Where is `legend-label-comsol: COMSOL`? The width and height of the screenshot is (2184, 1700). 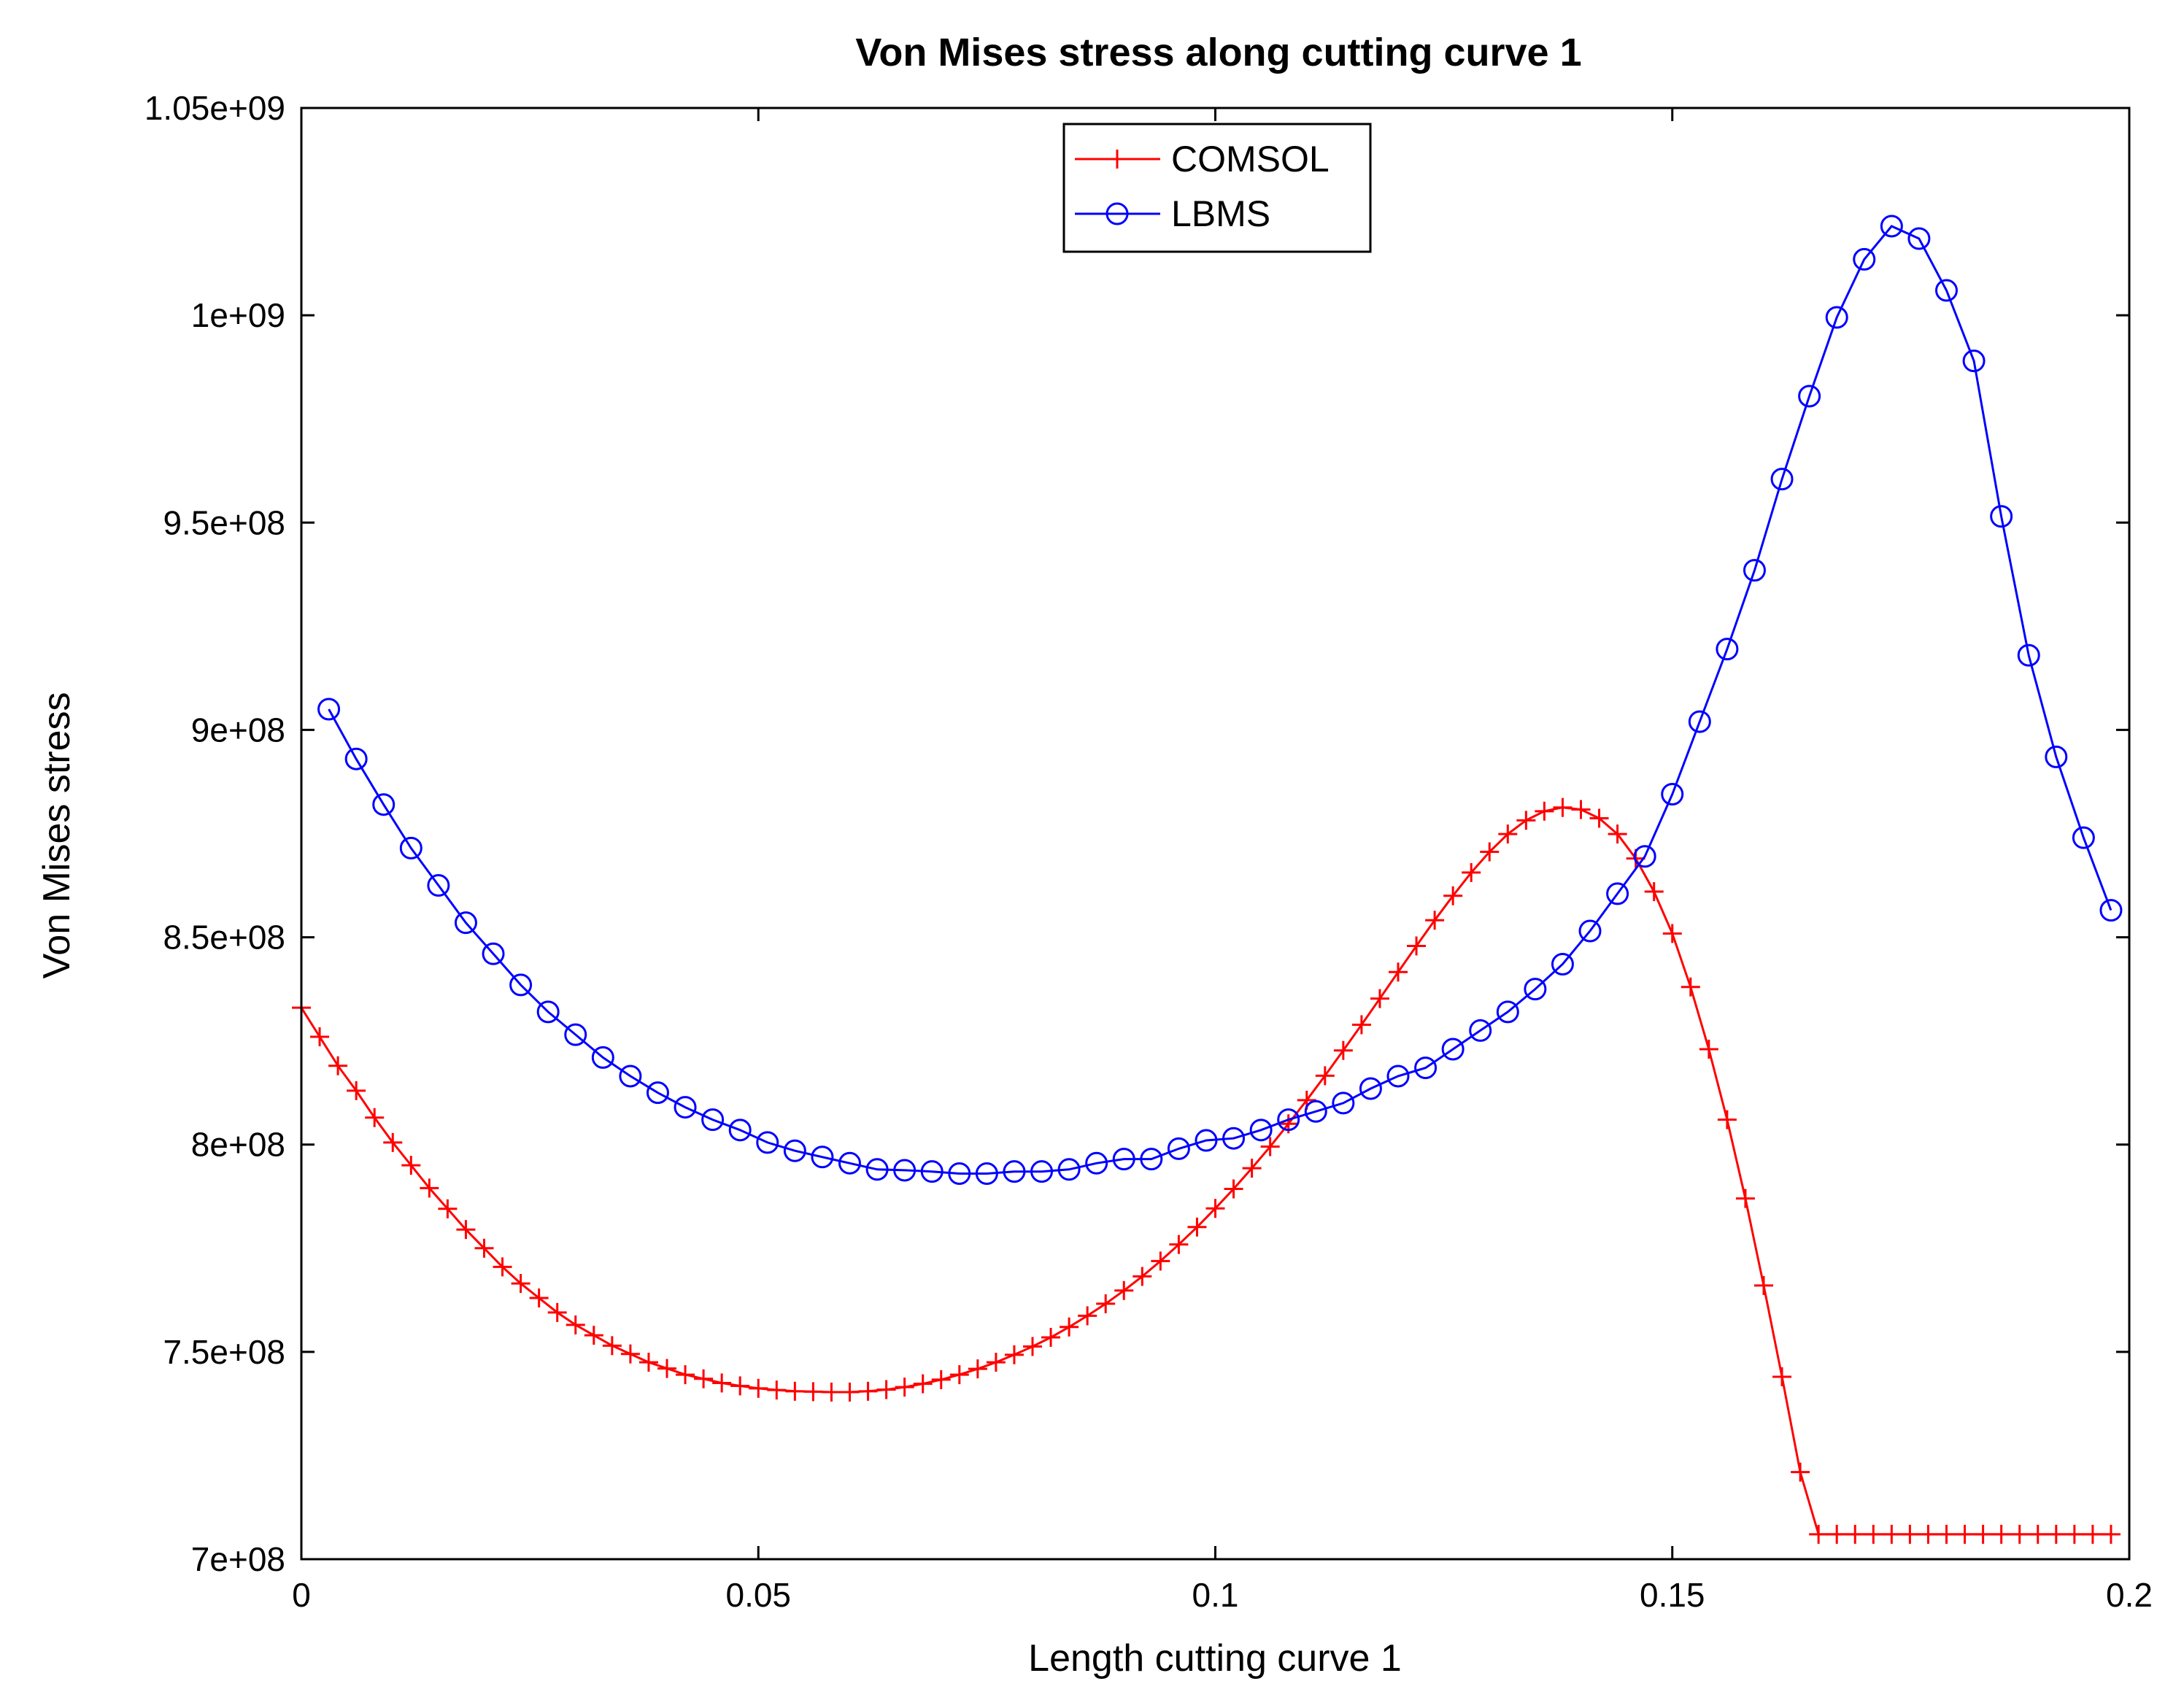
legend-label-comsol: COMSOL is located at coordinates (1250, 159).